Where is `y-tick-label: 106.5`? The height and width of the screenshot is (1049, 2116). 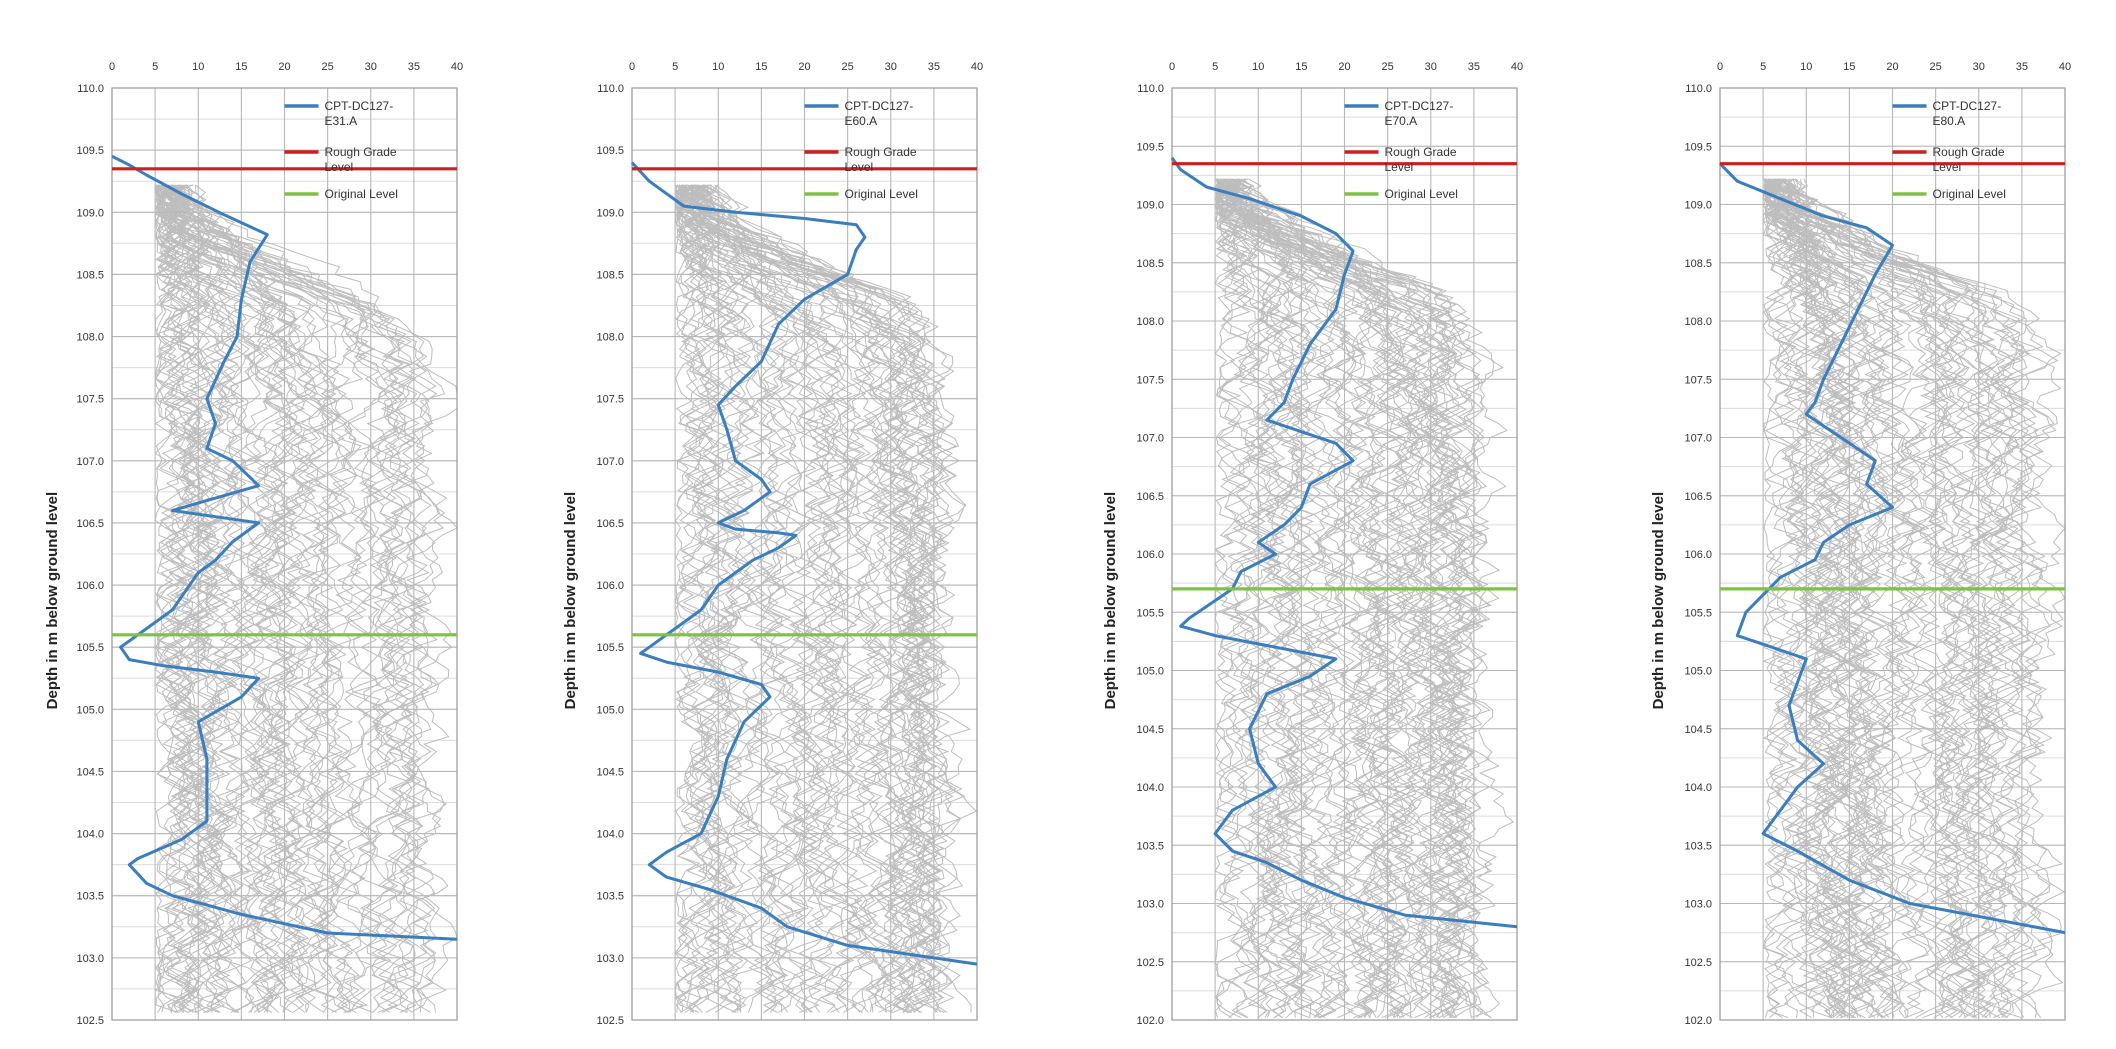
y-tick-label: 106.5 is located at coordinates (90, 524).